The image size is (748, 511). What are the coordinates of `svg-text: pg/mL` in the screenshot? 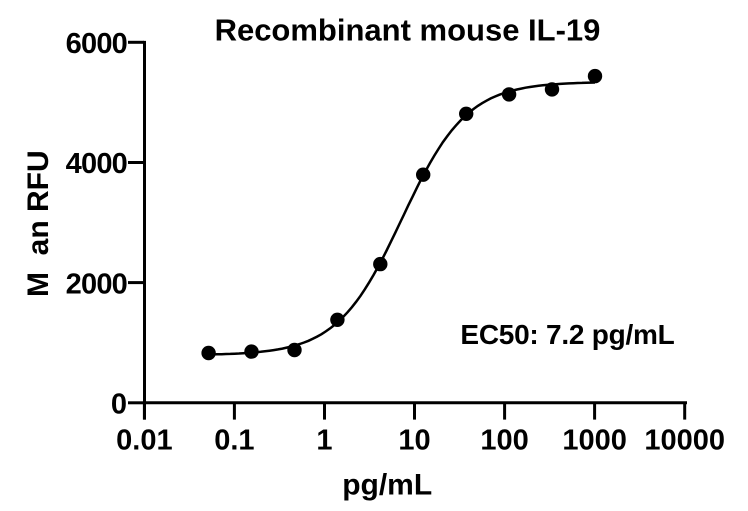 It's located at (387, 485).